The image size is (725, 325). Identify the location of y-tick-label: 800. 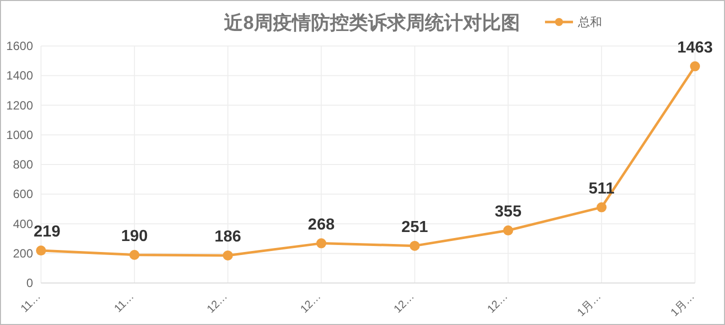
(23, 165).